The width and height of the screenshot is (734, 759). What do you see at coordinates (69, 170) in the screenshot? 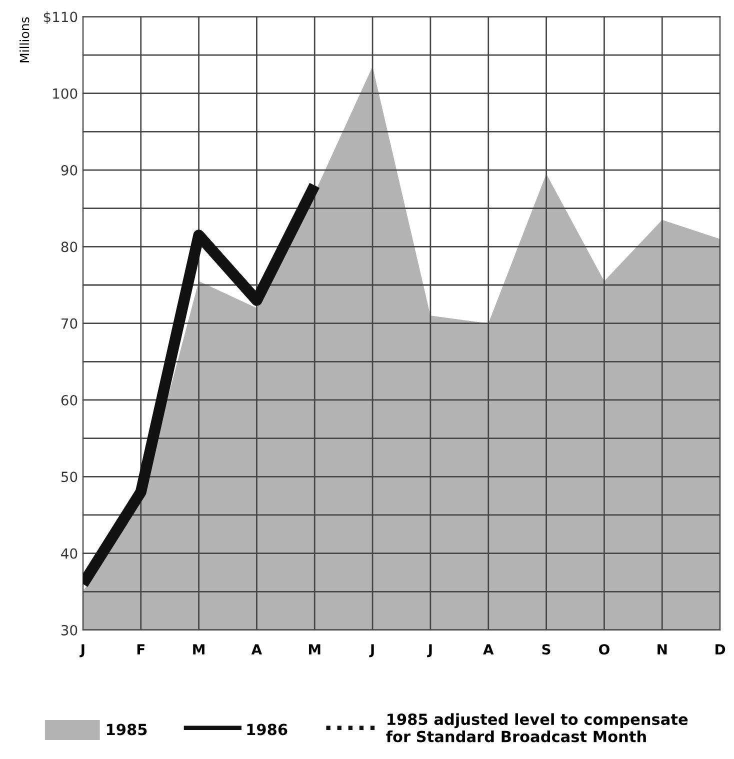
I see `y-tick-label: 90` at bounding box center [69, 170].